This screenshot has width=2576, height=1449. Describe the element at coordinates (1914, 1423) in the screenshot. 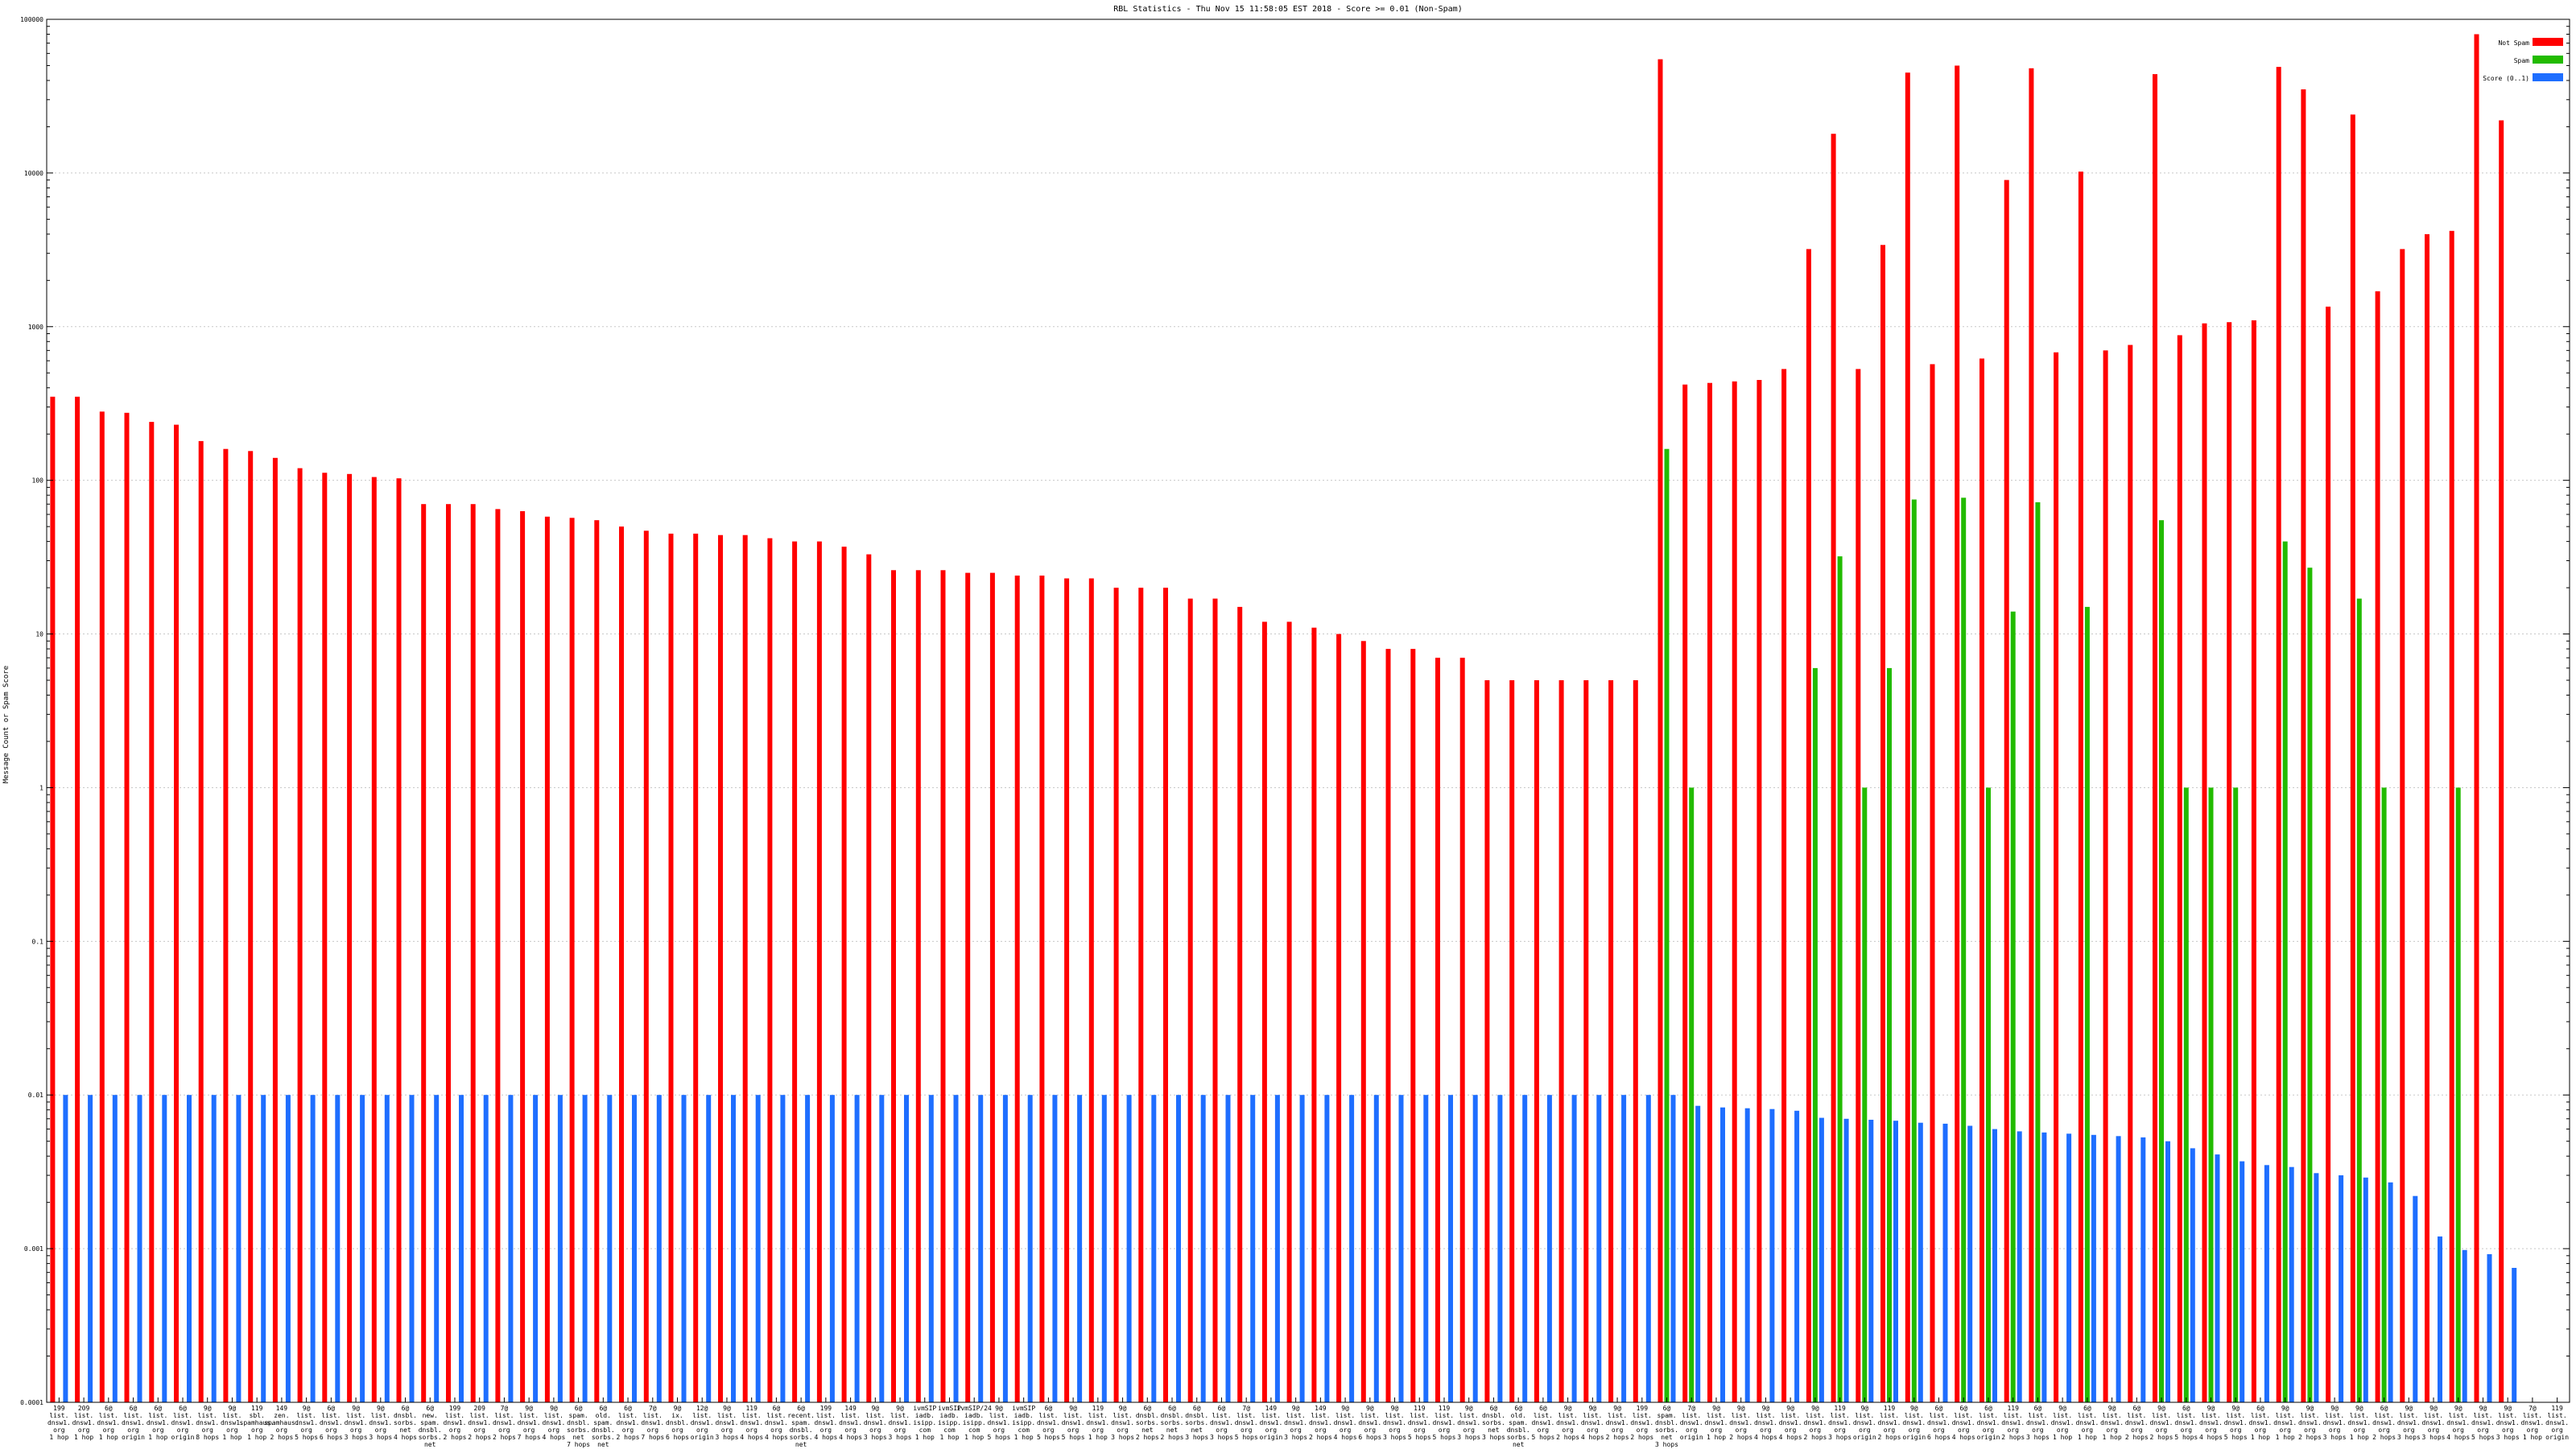

I see `x-tick-label: 9@ list. dnsw1. org origin` at that location.